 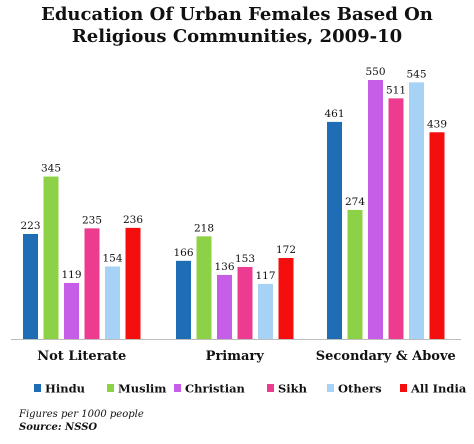 I want to click on data-label-hindu-0: 223, so click(x=30, y=226).